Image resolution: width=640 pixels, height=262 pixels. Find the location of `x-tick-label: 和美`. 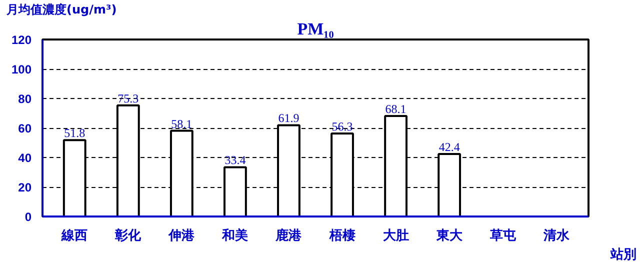

x-tick-label: 和美 is located at coordinates (234, 235).